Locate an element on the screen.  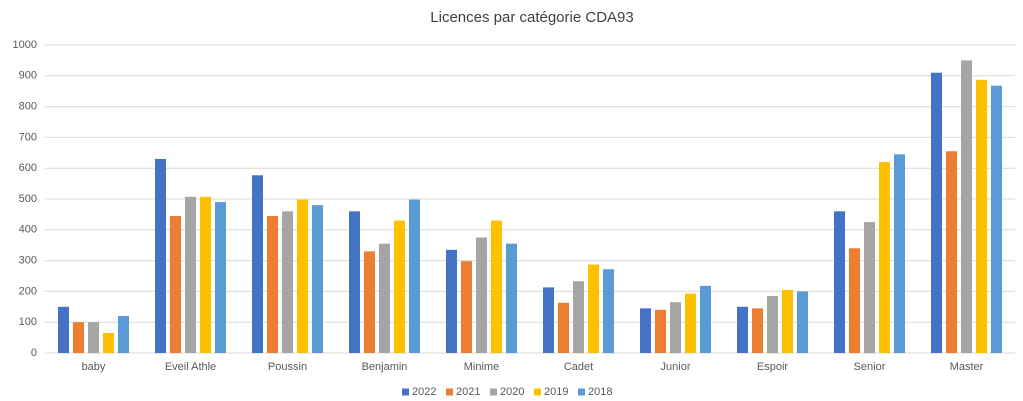
legend-label: 2022 is located at coordinates (424, 392).